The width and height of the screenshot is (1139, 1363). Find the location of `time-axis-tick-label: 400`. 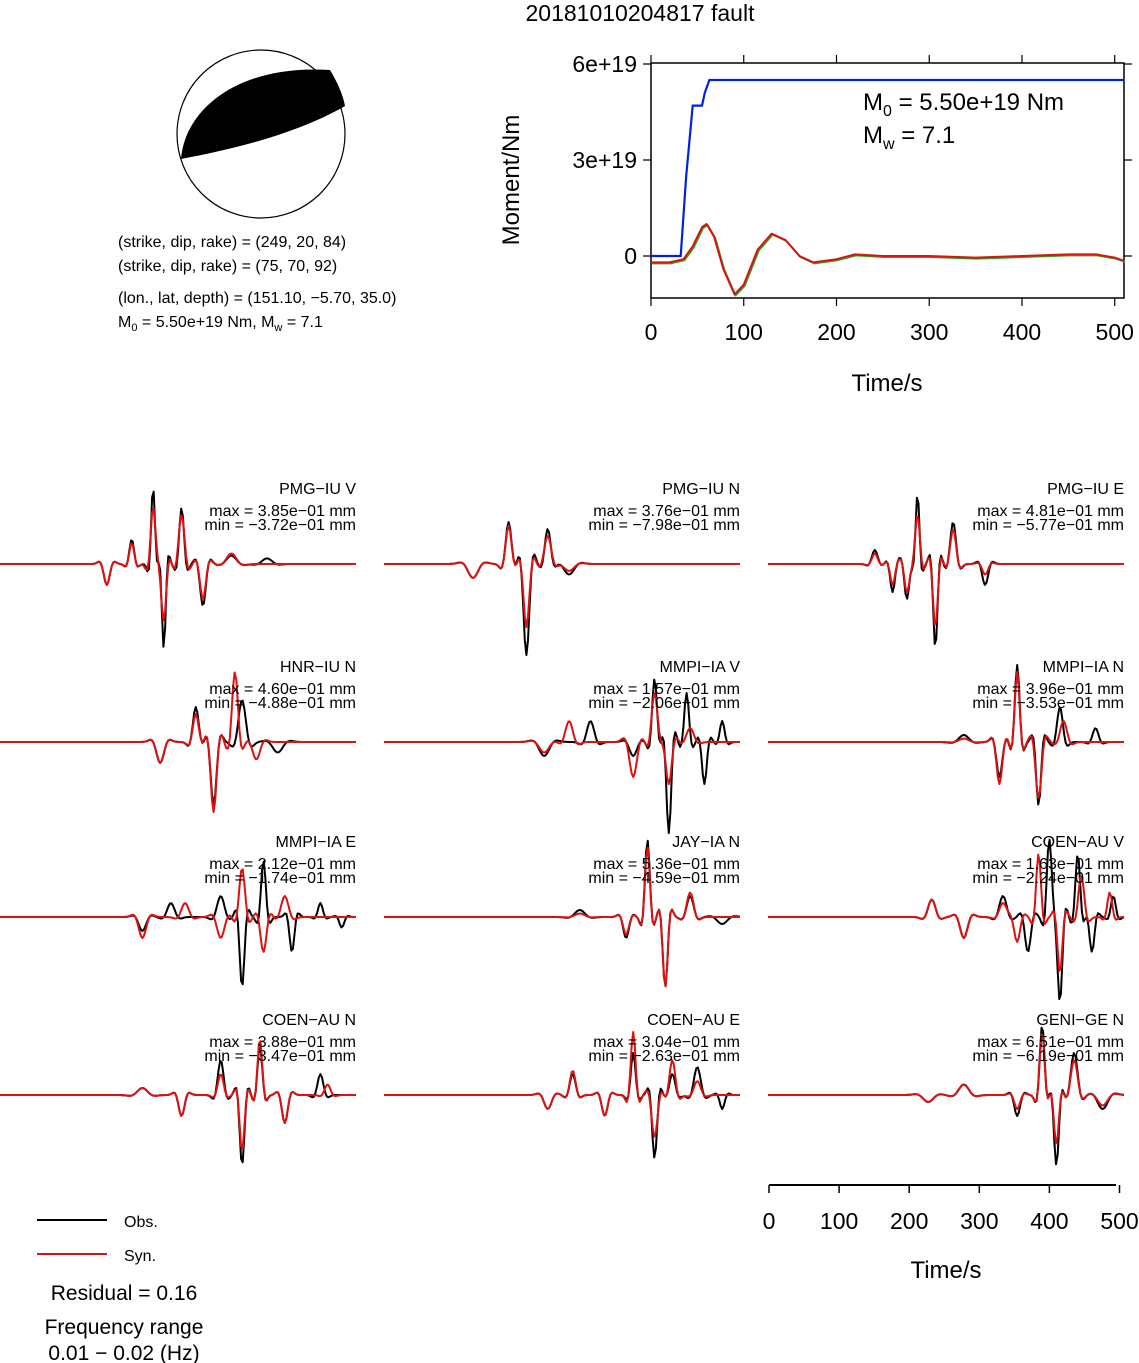

time-axis-tick-label: 400 is located at coordinates (1049, 1221).